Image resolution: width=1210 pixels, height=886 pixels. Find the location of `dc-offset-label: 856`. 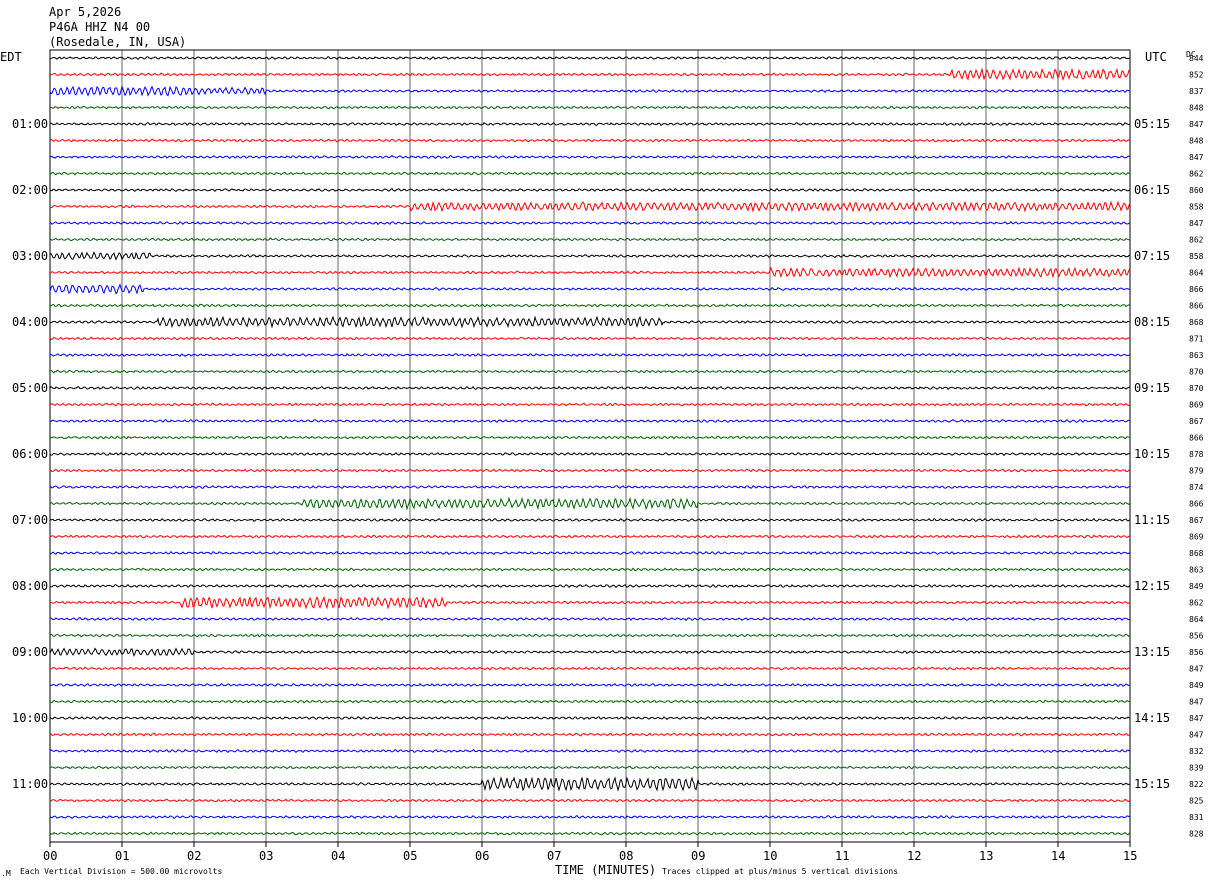

dc-offset-label: 856 is located at coordinates (1196, 636).